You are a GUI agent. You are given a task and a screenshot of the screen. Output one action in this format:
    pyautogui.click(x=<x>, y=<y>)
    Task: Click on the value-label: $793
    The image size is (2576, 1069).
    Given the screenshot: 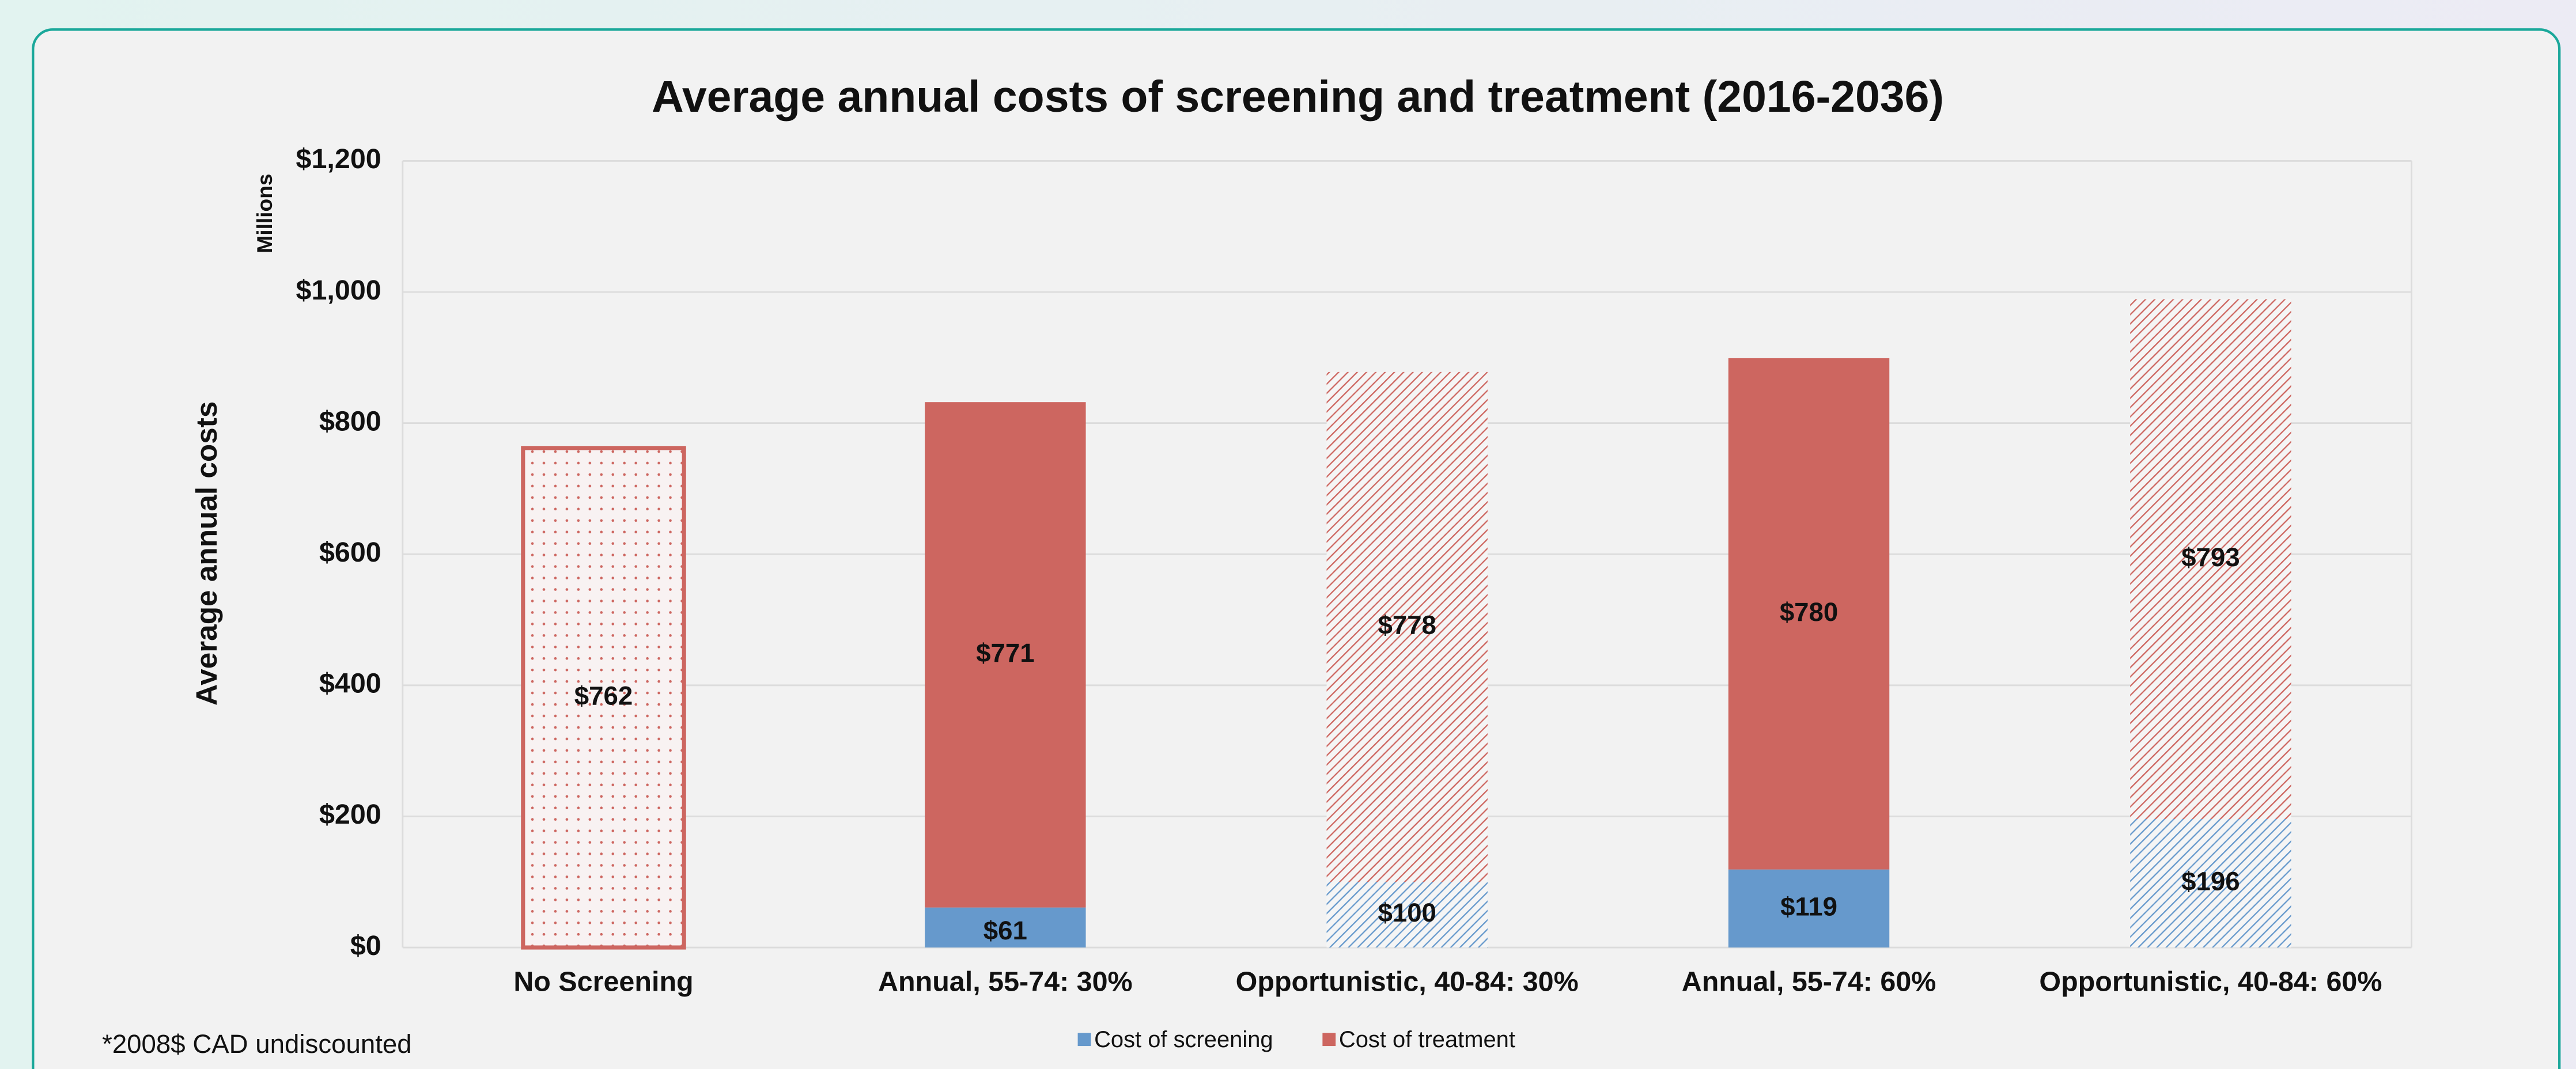 What is the action you would take?
    pyautogui.click(x=2210, y=557)
    